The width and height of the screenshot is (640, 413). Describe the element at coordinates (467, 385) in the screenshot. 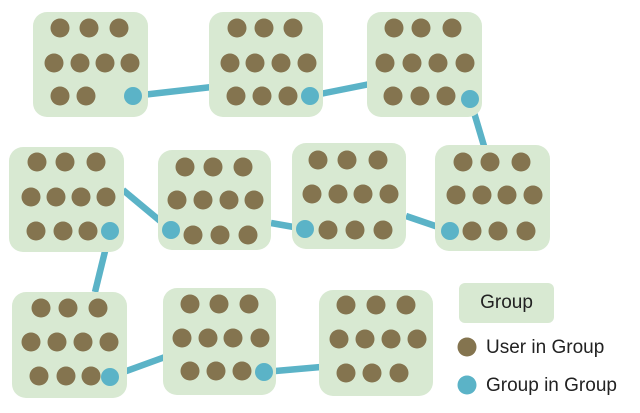

I see `legend-group-in-group-swatch` at that location.